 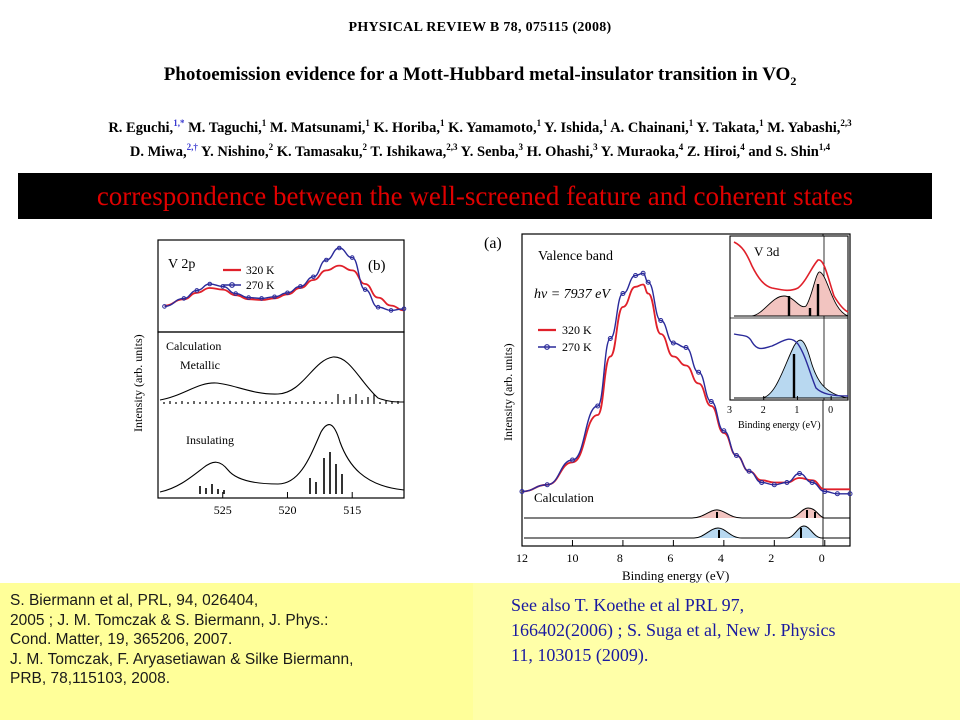 What do you see at coordinates (287, 510) in the screenshot?
I see `v2p-x-tick-label: 520` at bounding box center [287, 510].